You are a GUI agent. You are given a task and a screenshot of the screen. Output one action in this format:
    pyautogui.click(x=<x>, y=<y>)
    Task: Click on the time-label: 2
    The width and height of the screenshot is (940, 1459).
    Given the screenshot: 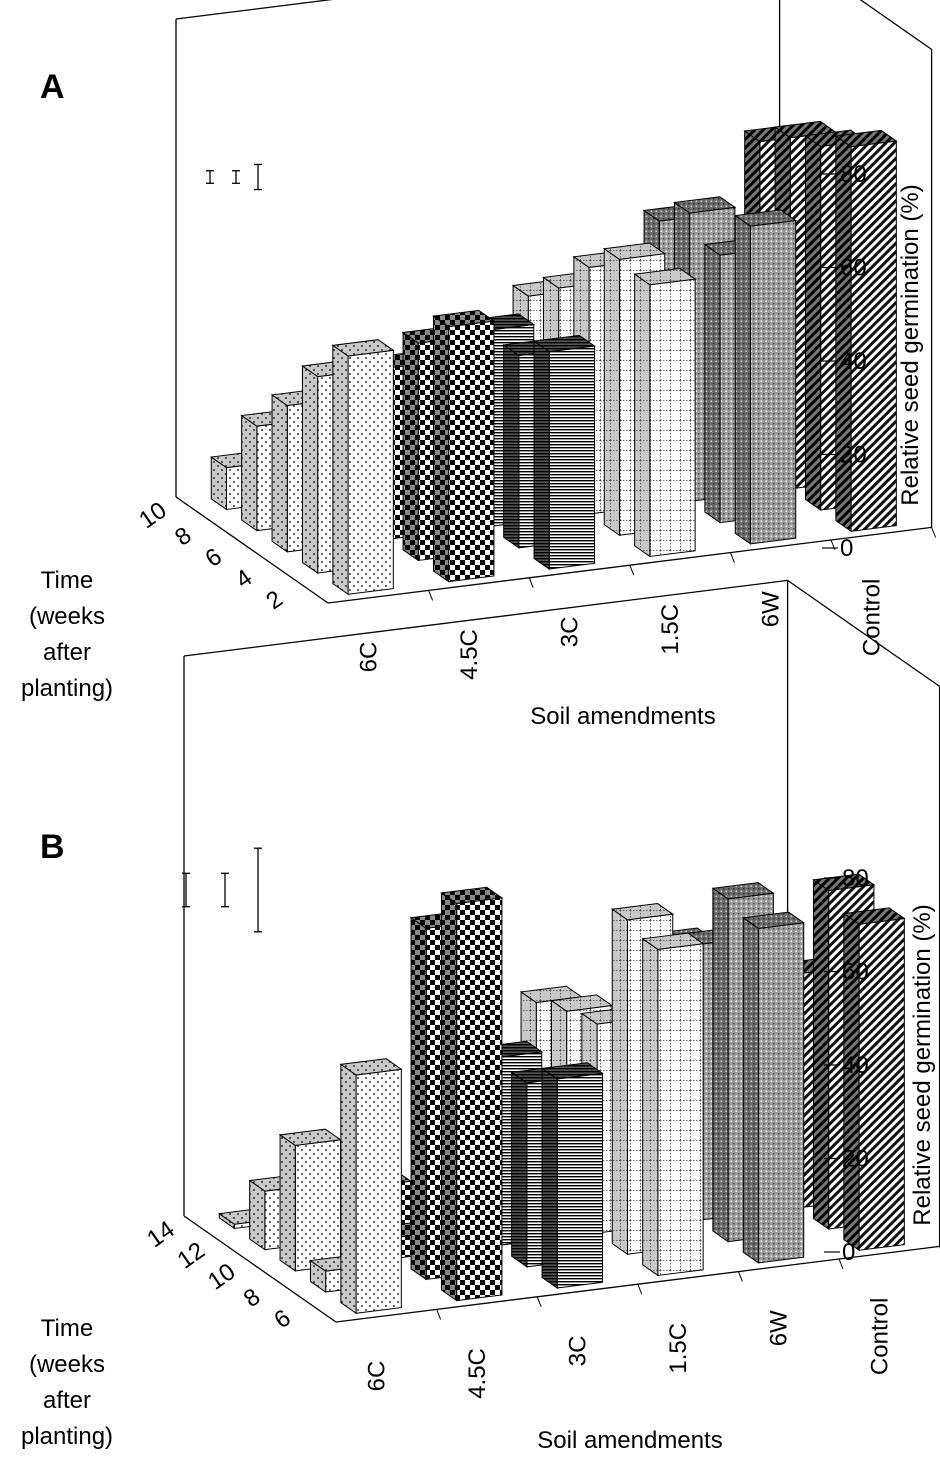 What is the action you would take?
    pyautogui.click(x=274, y=600)
    